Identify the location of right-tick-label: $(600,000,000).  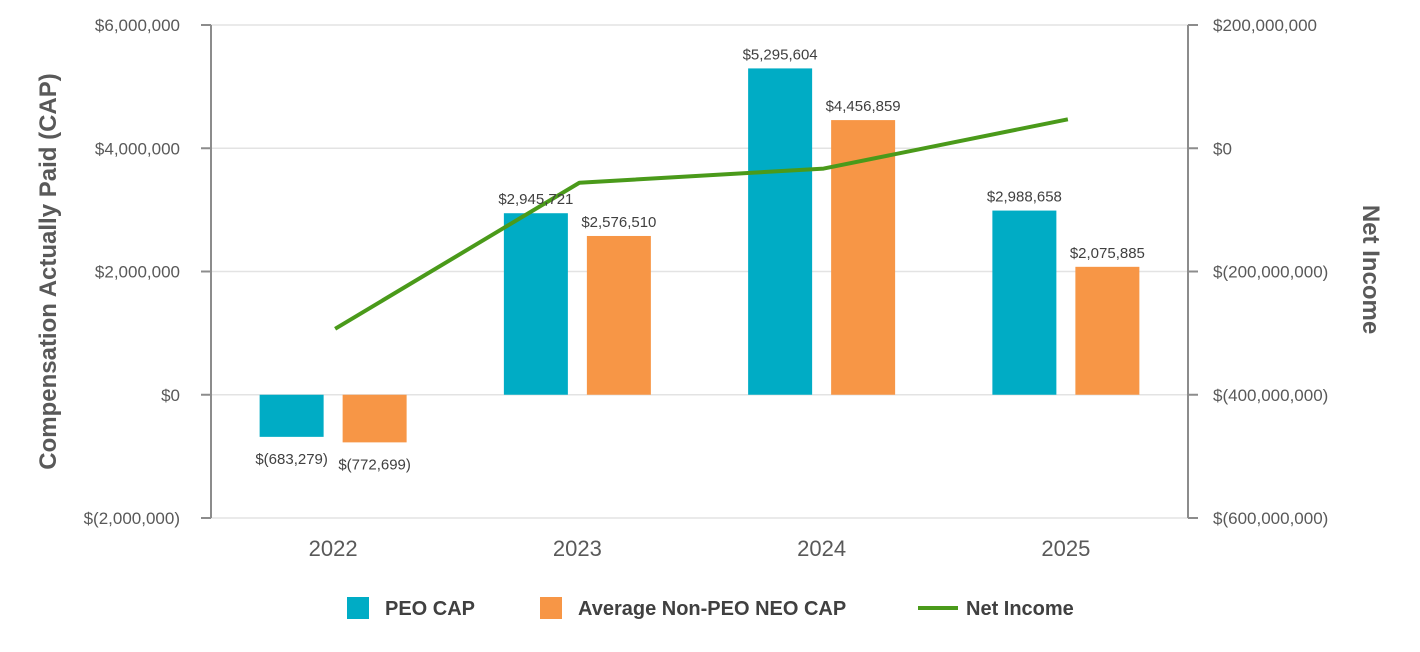
(1270, 518).